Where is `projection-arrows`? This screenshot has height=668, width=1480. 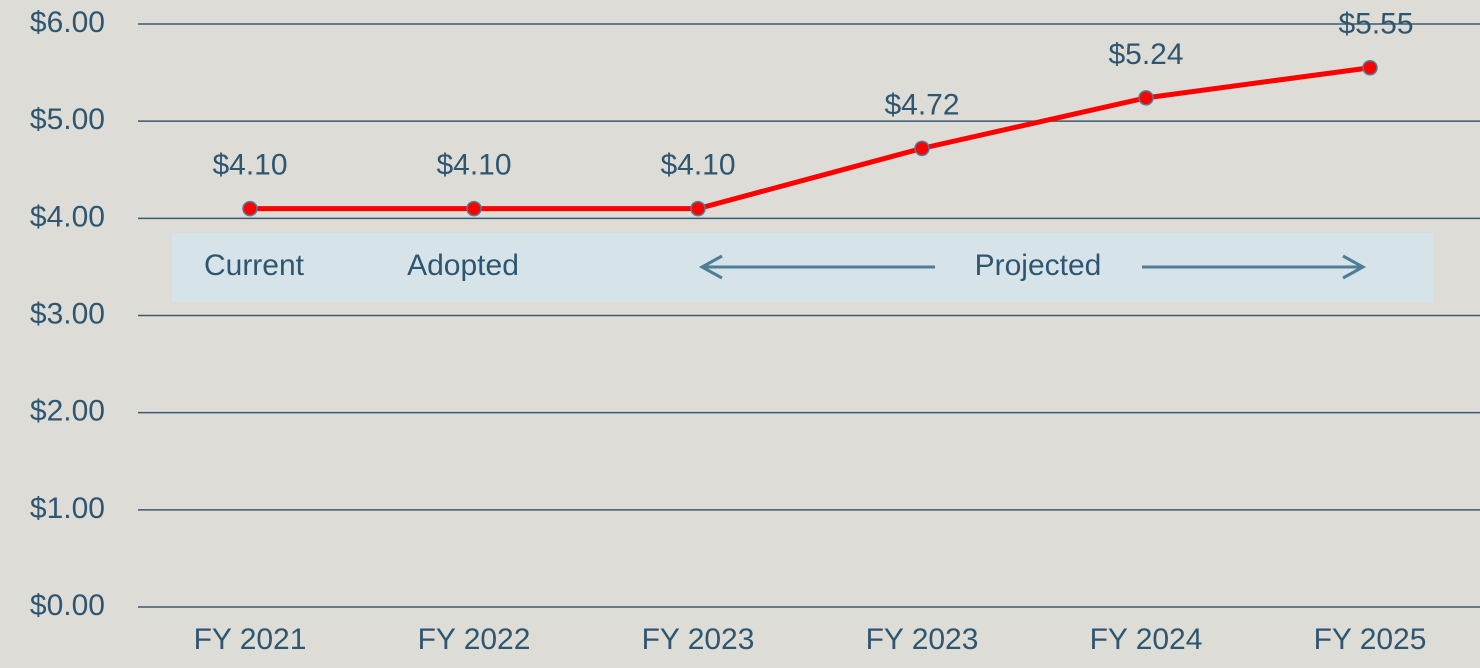 projection-arrows is located at coordinates (1032, 267).